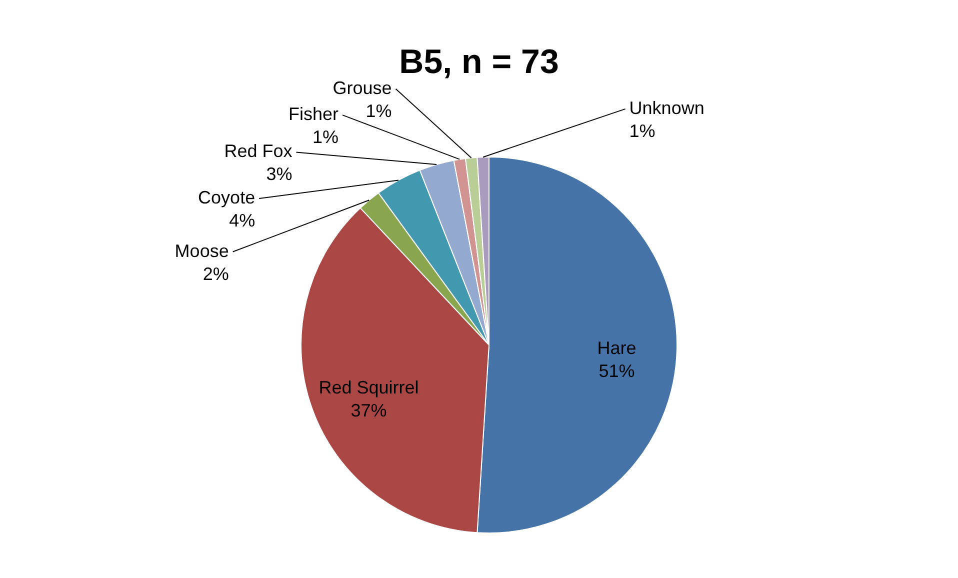 This screenshot has height=578, width=958. Describe the element at coordinates (666, 108) in the screenshot. I see `slice-label: Unknown` at that location.